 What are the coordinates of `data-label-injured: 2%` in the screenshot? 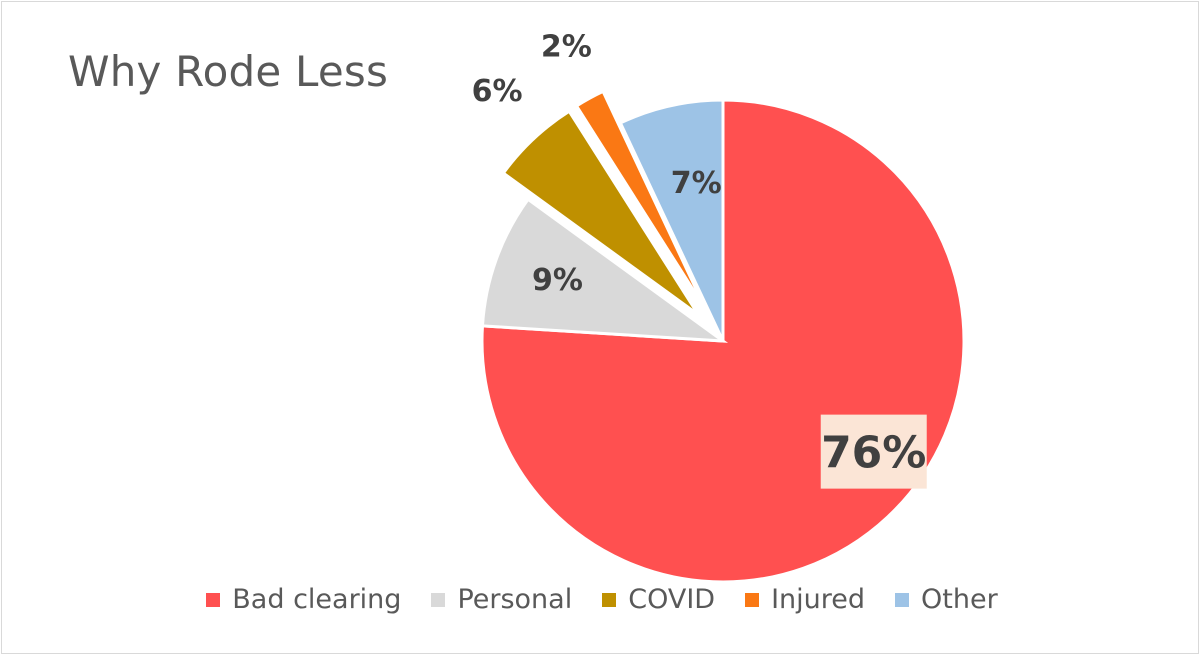 It's located at (566, 47).